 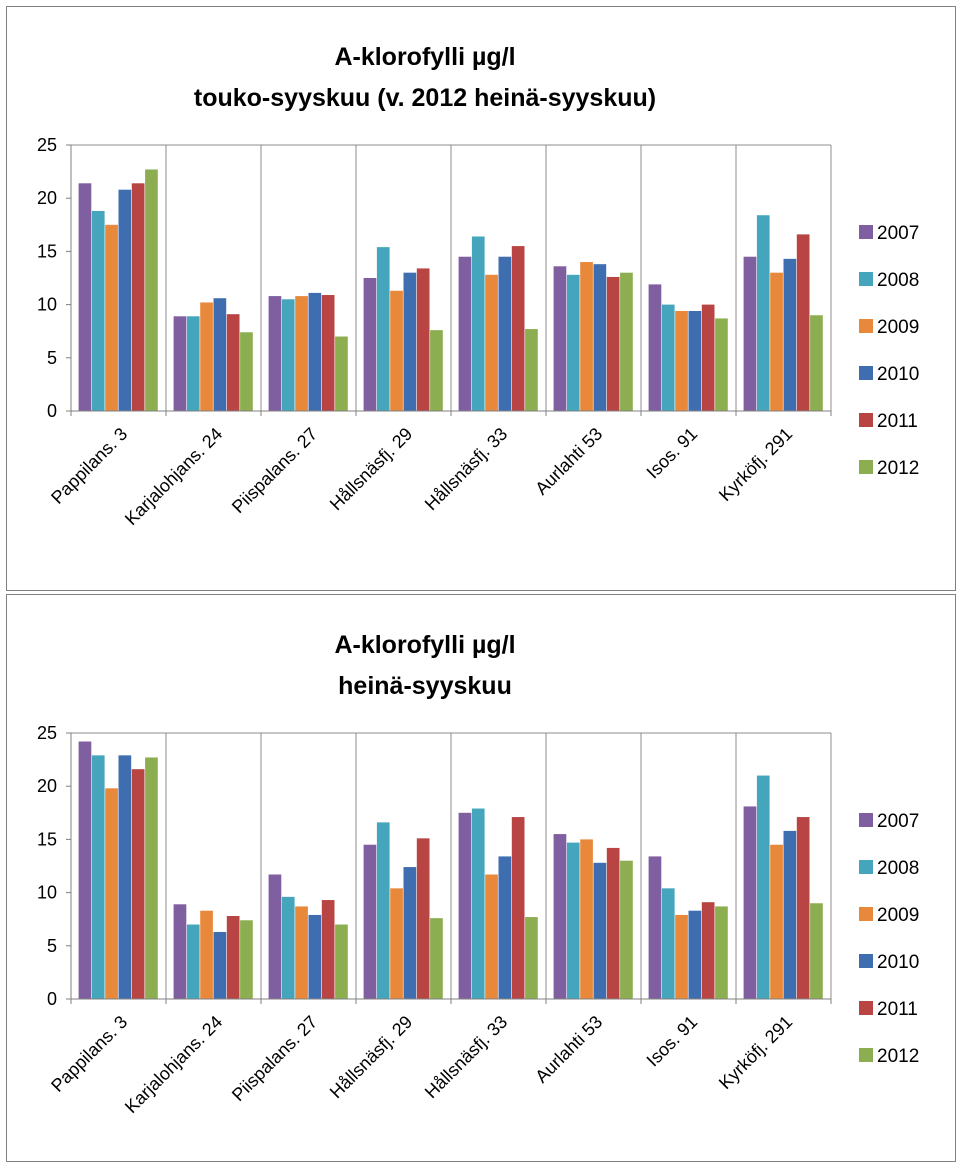 What do you see at coordinates (425, 98) in the screenshot?
I see `chart-subtitle: touko-syyskuu (v. 2012 heinä-syyskuu)` at bounding box center [425, 98].